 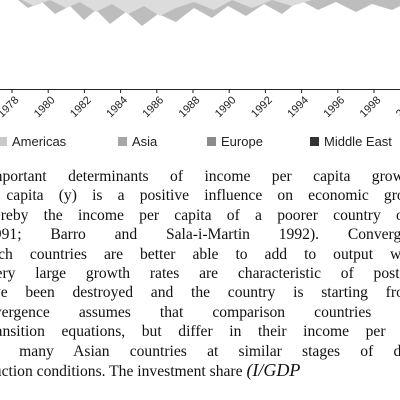 What do you see at coordinates (3, 141) in the screenshot?
I see `legend-swatch-americas` at bounding box center [3, 141].